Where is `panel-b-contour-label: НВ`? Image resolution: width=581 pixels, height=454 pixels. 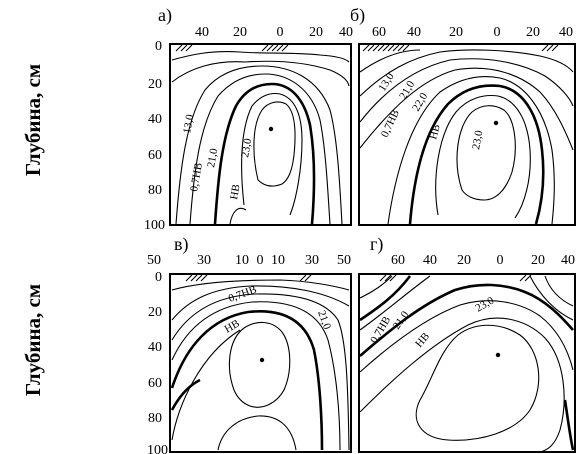 panel-b-contour-label: НВ is located at coordinates (435, 132).